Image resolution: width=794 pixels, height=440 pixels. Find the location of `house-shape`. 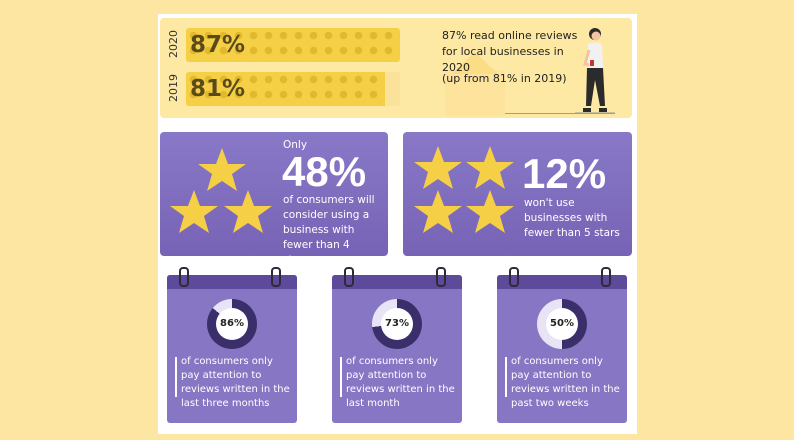

house-shape is located at coordinates (475, 93).